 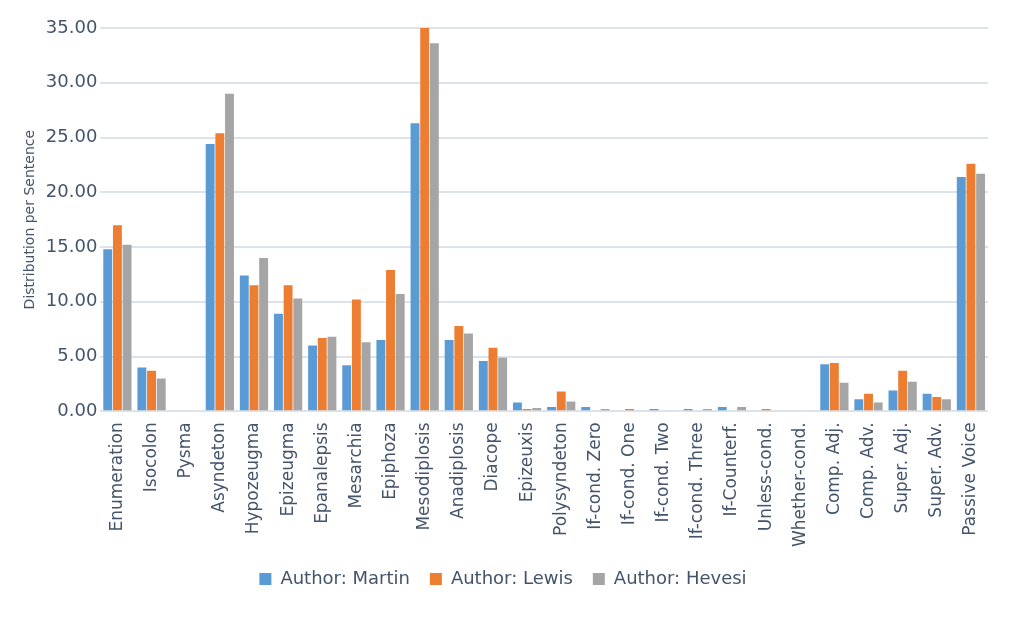 What do you see at coordinates (71, 26) in the screenshot?
I see `y-tick-label: 35.00` at bounding box center [71, 26].